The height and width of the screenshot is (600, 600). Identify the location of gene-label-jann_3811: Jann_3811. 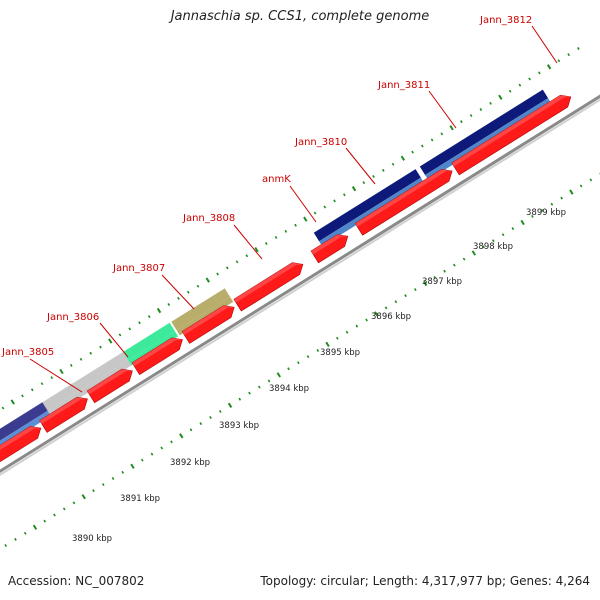
(403, 85).